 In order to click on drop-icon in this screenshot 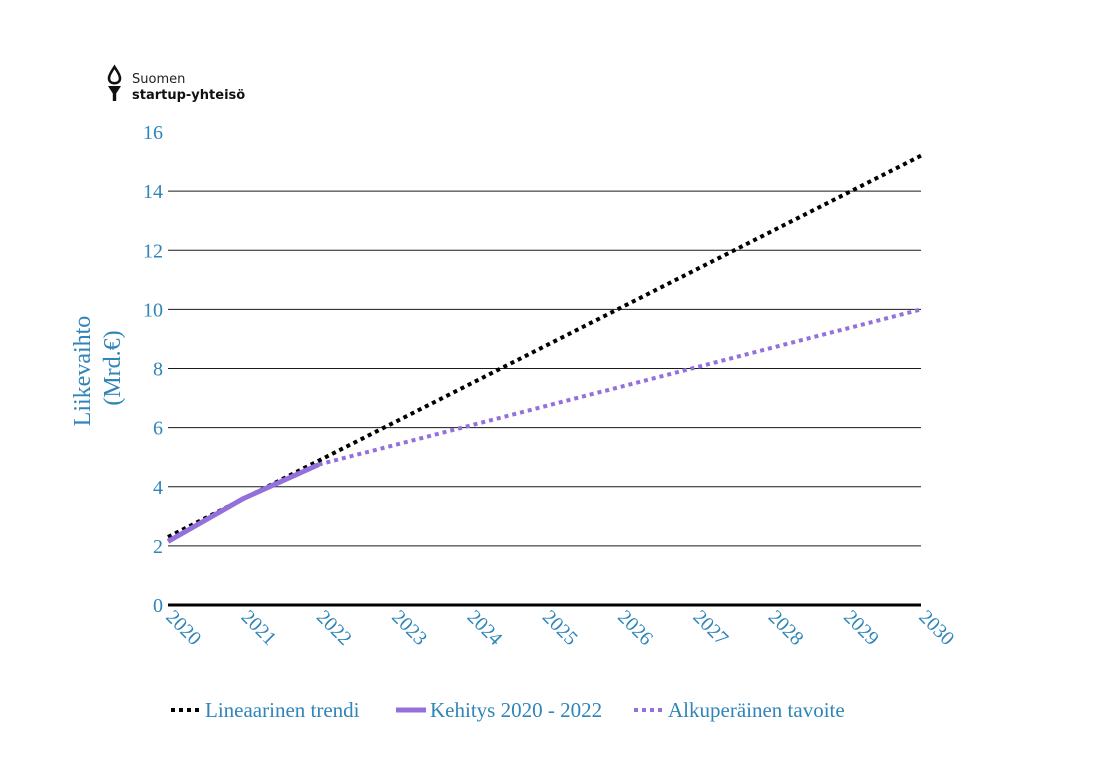, I will do `click(114, 74)`.